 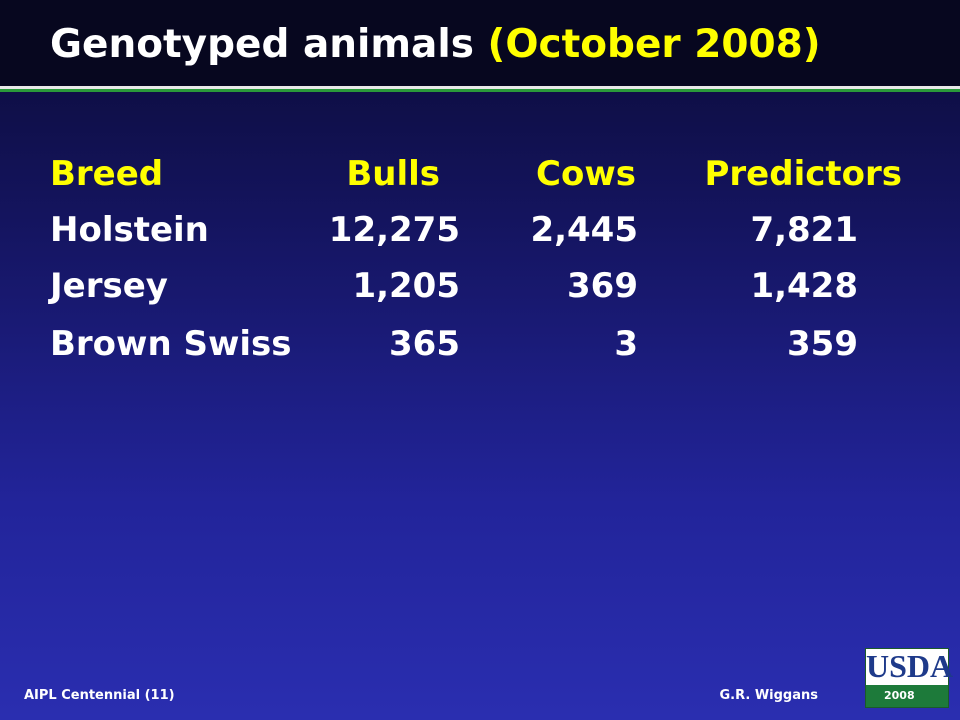 I want to click on title: Genotyped animals (October 2008), so click(x=435, y=44).